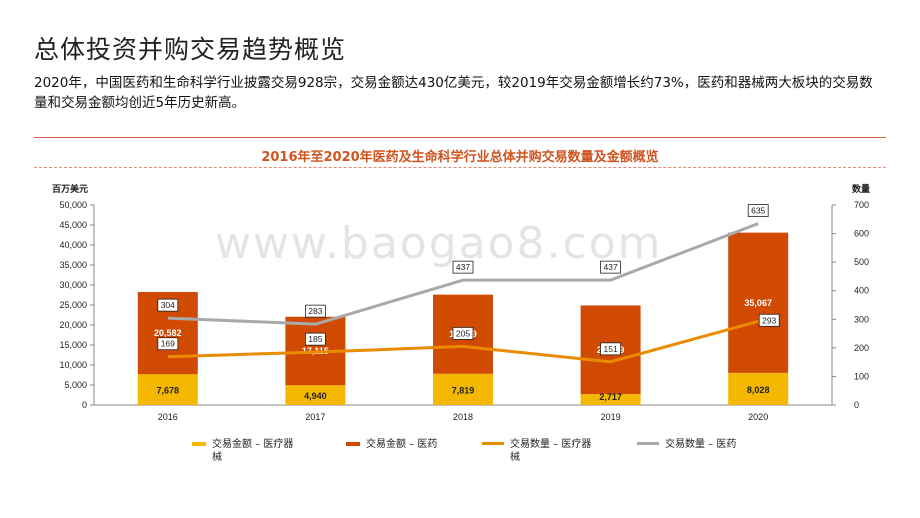 This screenshot has width=920, height=518. I want to click on x-tick-label: 2018, so click(463, 417).